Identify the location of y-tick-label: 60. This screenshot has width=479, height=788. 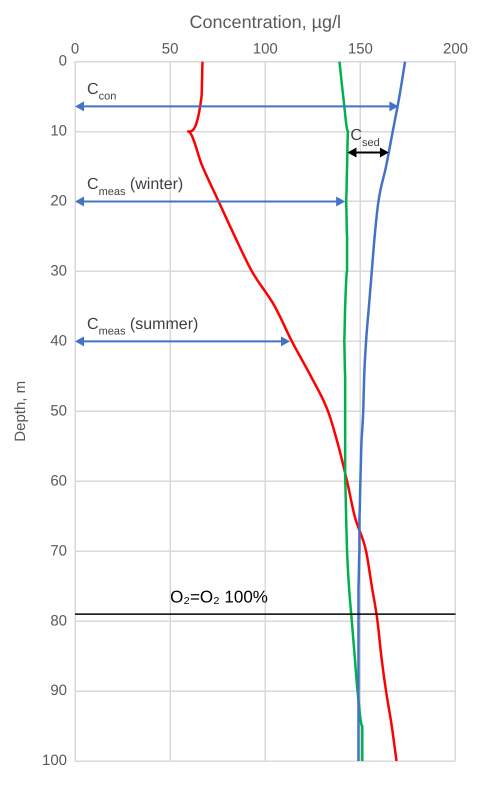
(59, 481).